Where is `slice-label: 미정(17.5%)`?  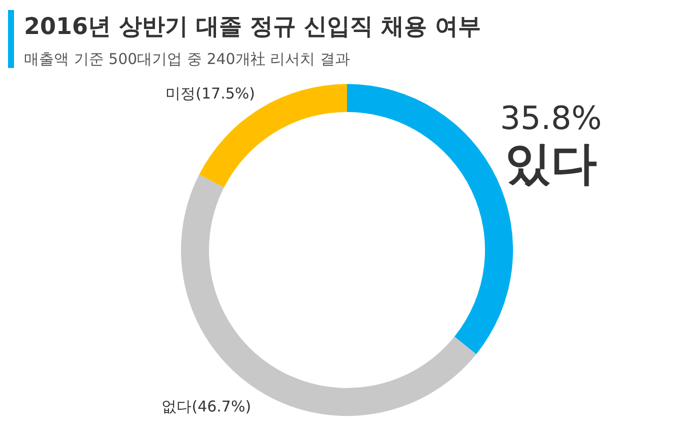
slice-label: 미정(17.5%) is located at coordinates (211, 93).